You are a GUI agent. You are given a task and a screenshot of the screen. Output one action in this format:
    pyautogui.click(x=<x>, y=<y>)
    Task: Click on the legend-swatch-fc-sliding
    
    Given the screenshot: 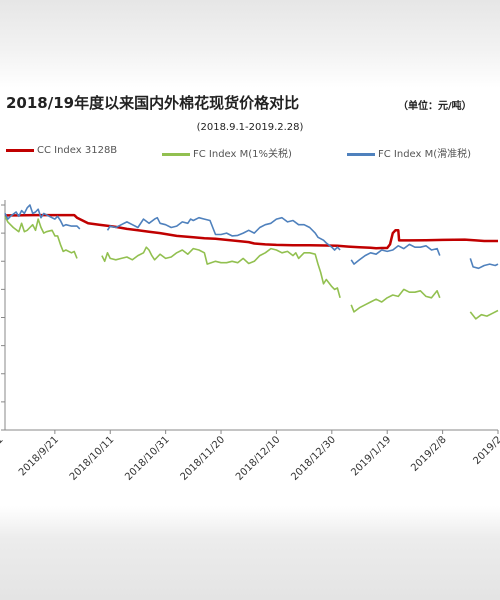 What is the action you would take?
    pyautogui.click(x=361, y=154)
    